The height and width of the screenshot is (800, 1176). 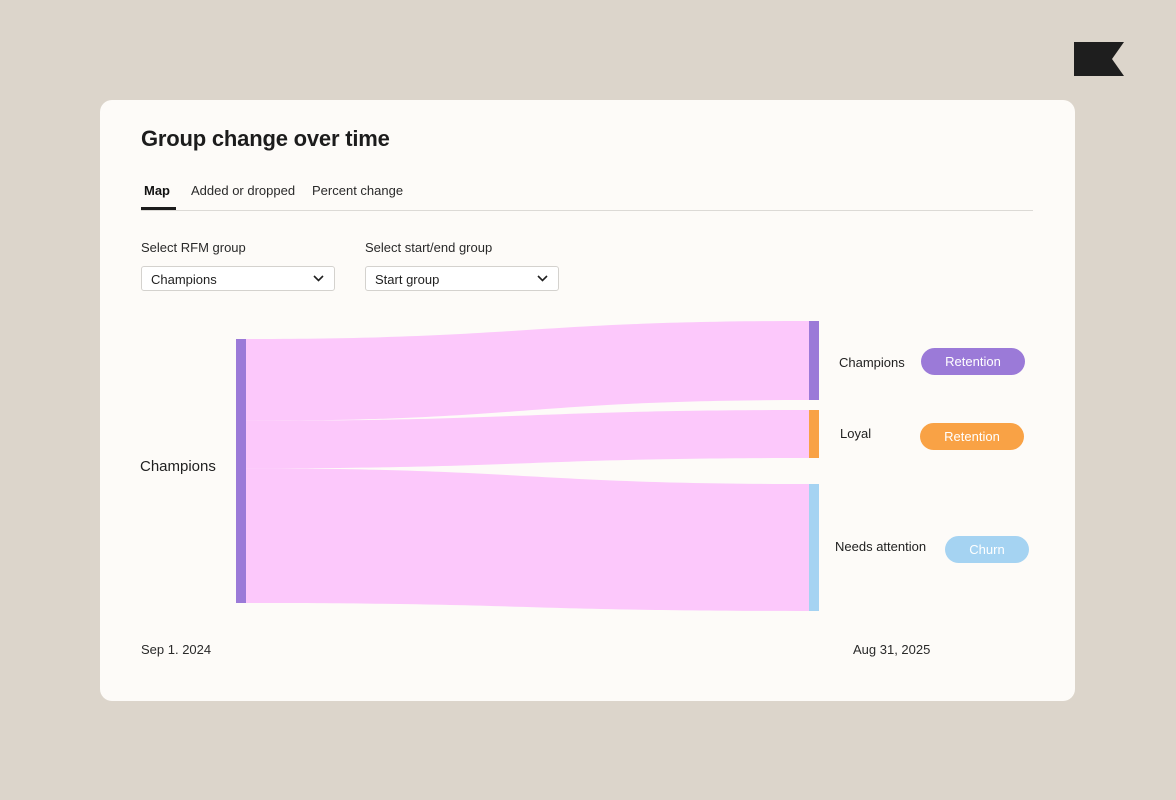 I want to click on source-node-champions, so click(x=241, y=471).